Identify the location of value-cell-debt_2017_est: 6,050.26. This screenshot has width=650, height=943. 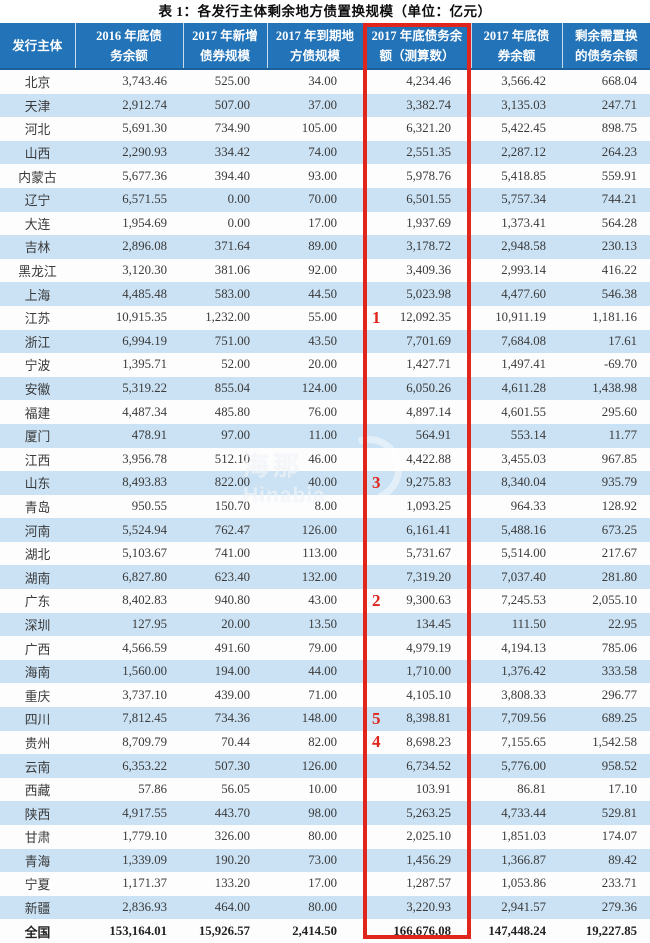
(428, 388).